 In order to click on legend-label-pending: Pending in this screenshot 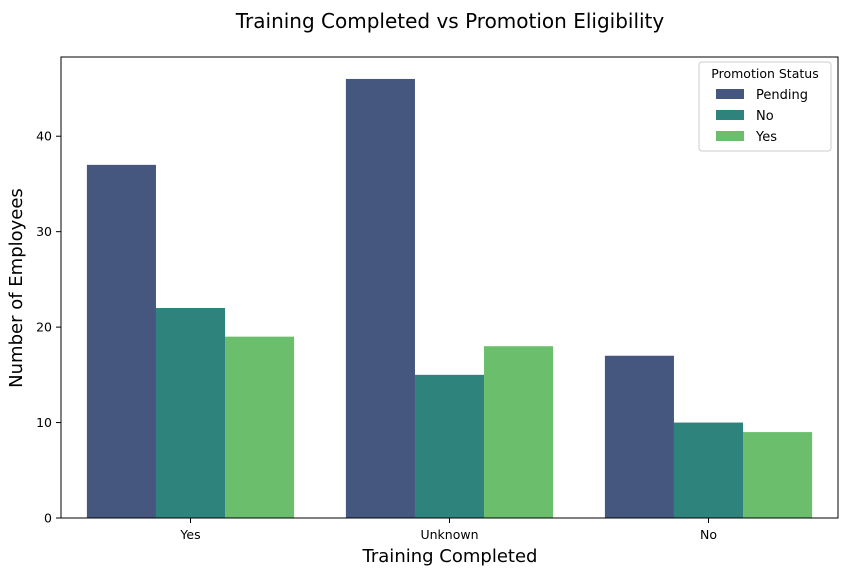, I will do `click(782, 95)`.